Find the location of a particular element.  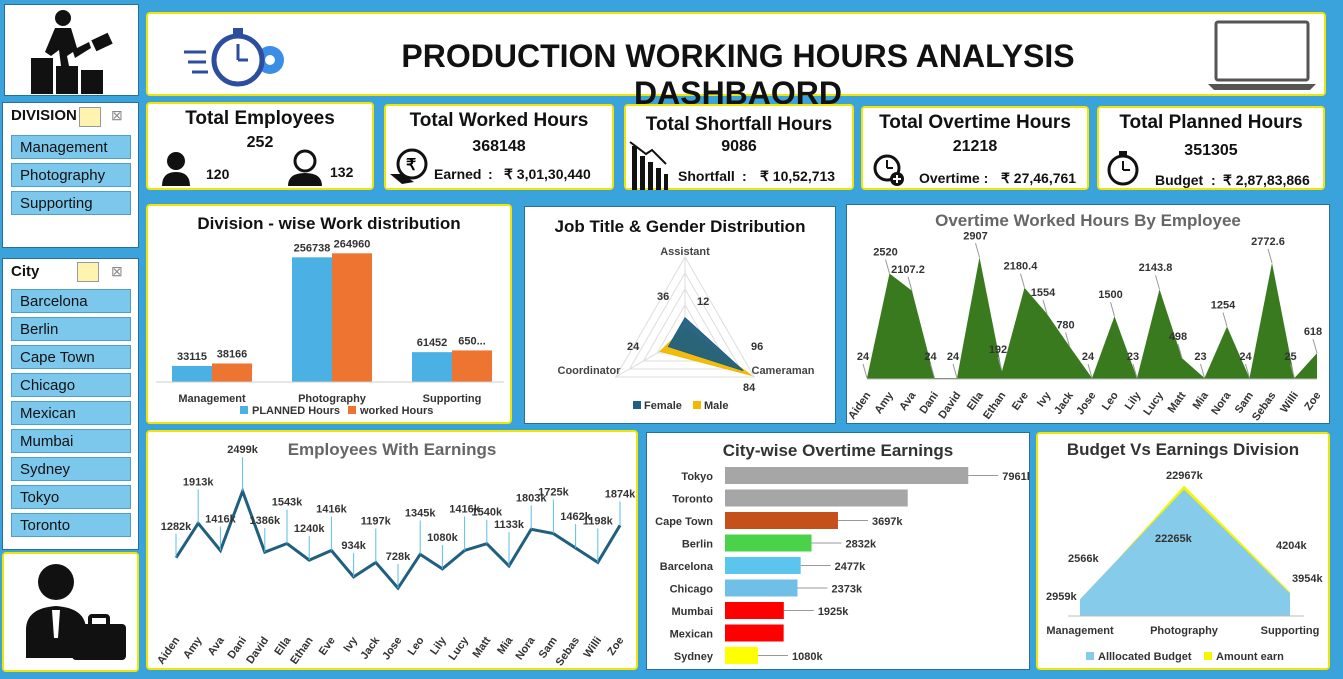

category-label: Toronto is located at coordinates (692, 500).